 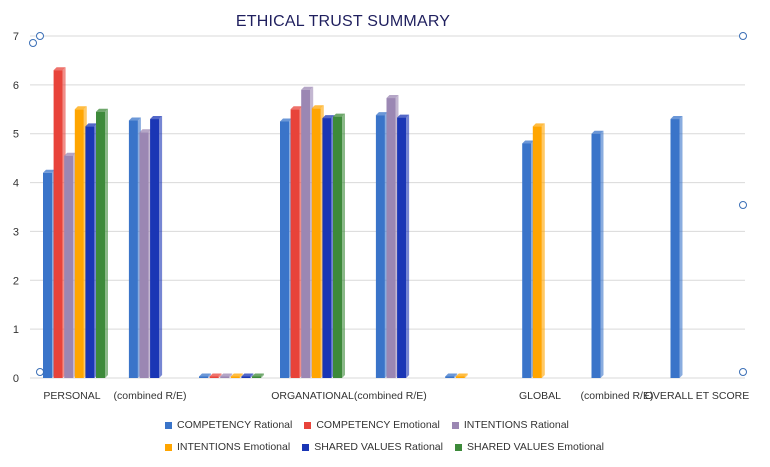 I want to click on y-tick-label: 3, so click(x=16, y=232).